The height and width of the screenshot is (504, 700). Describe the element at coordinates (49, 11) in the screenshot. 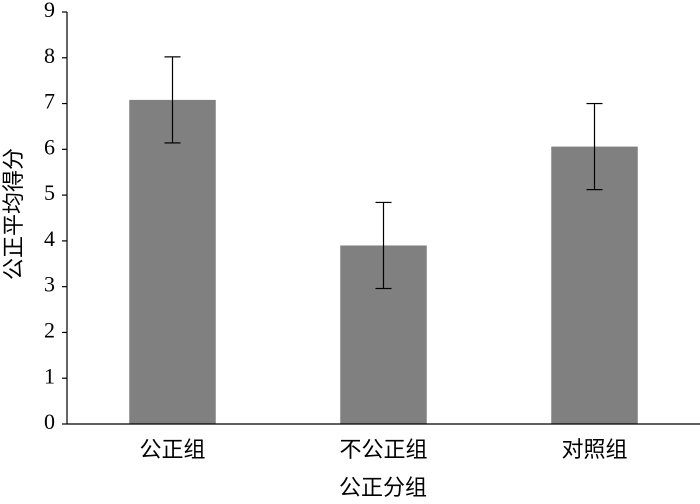

I see `y-tick-label: 9` at that location.